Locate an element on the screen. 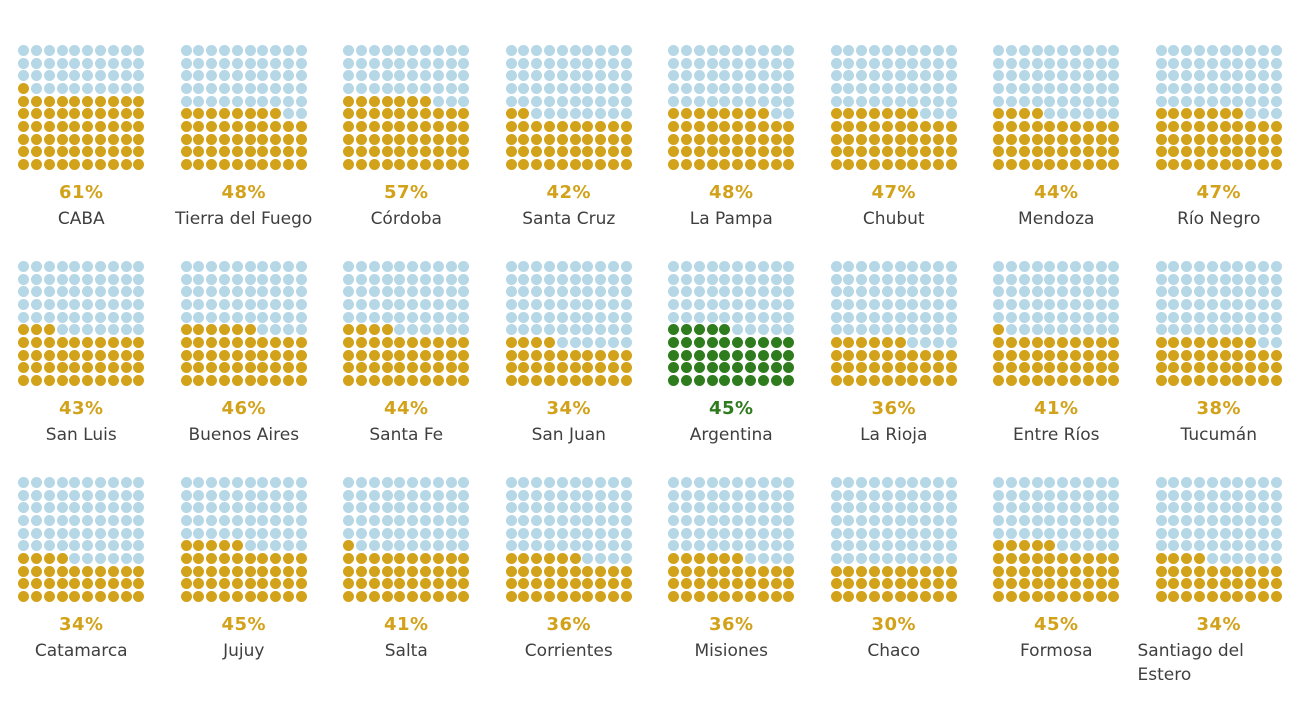 The height and width of the screenshot is (702, 1300). province-card: 34% Santiago del Estero is located at coordinates (1219, 581).